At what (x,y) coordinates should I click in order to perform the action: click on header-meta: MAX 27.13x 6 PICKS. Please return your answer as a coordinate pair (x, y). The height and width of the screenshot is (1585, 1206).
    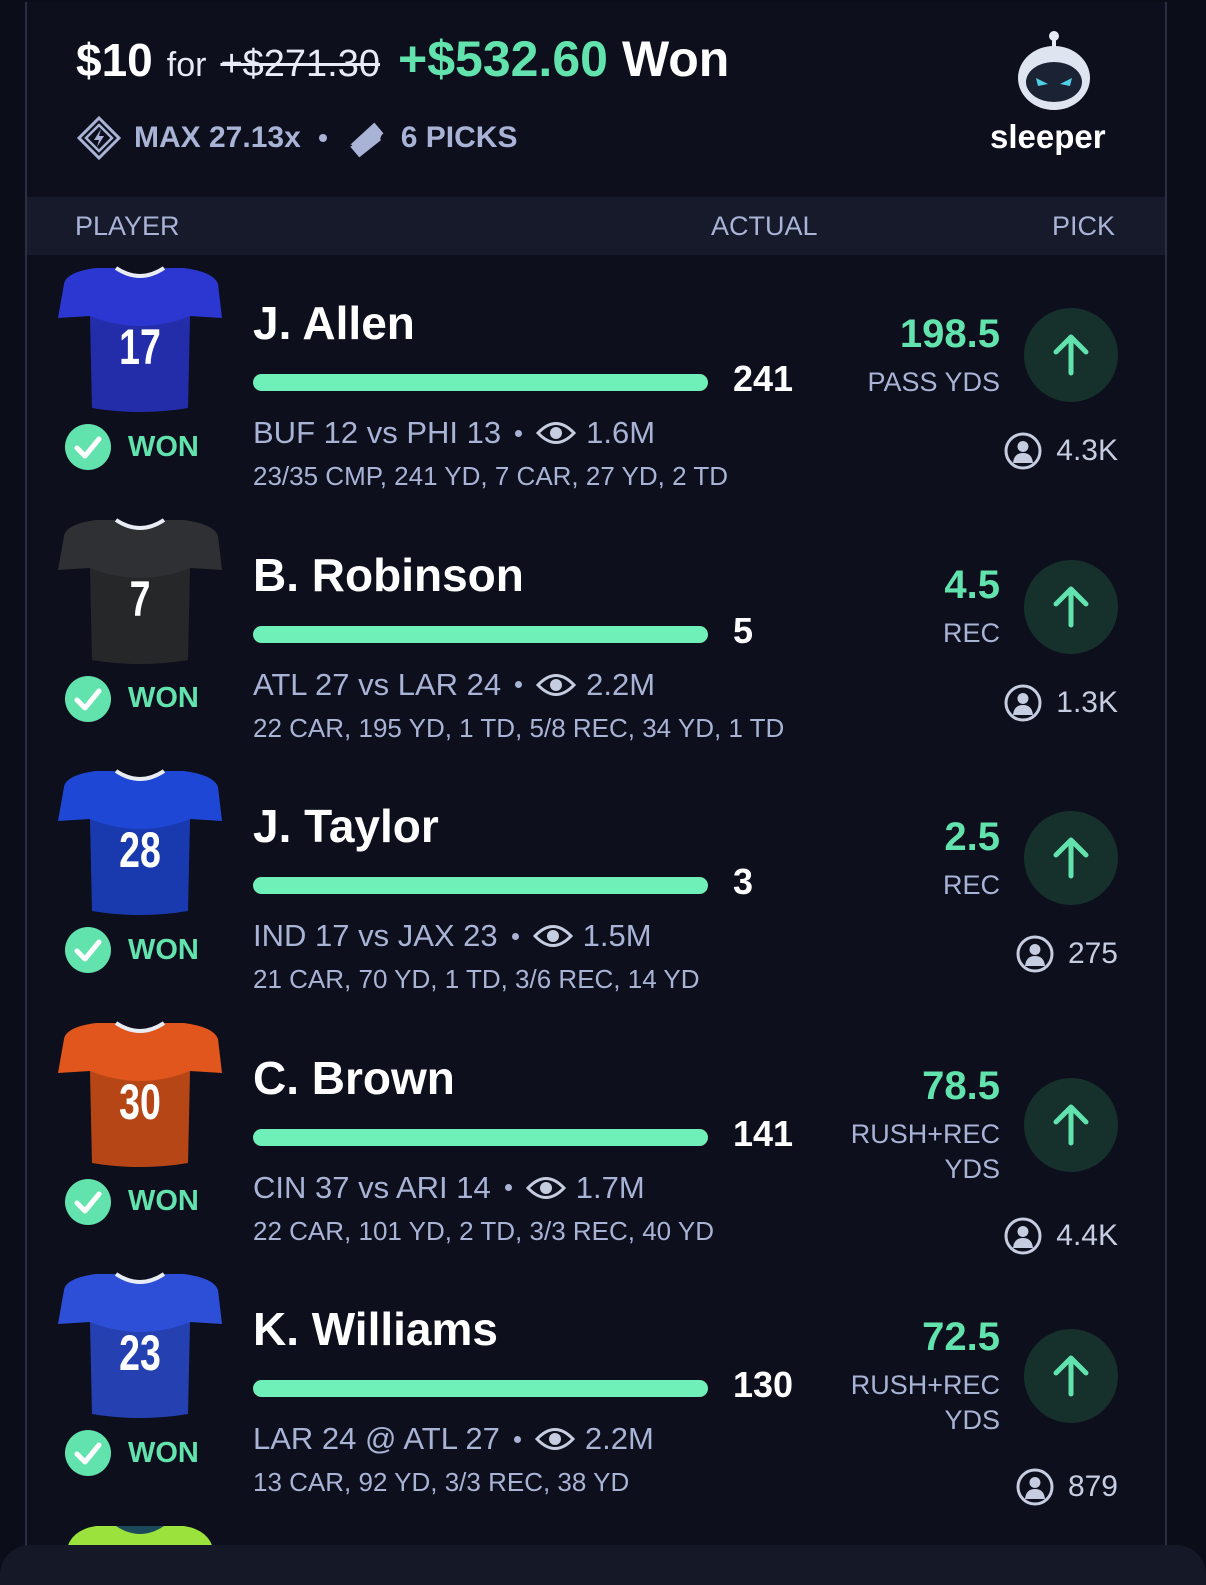
    Looking at the image, I should click on (296, 138).